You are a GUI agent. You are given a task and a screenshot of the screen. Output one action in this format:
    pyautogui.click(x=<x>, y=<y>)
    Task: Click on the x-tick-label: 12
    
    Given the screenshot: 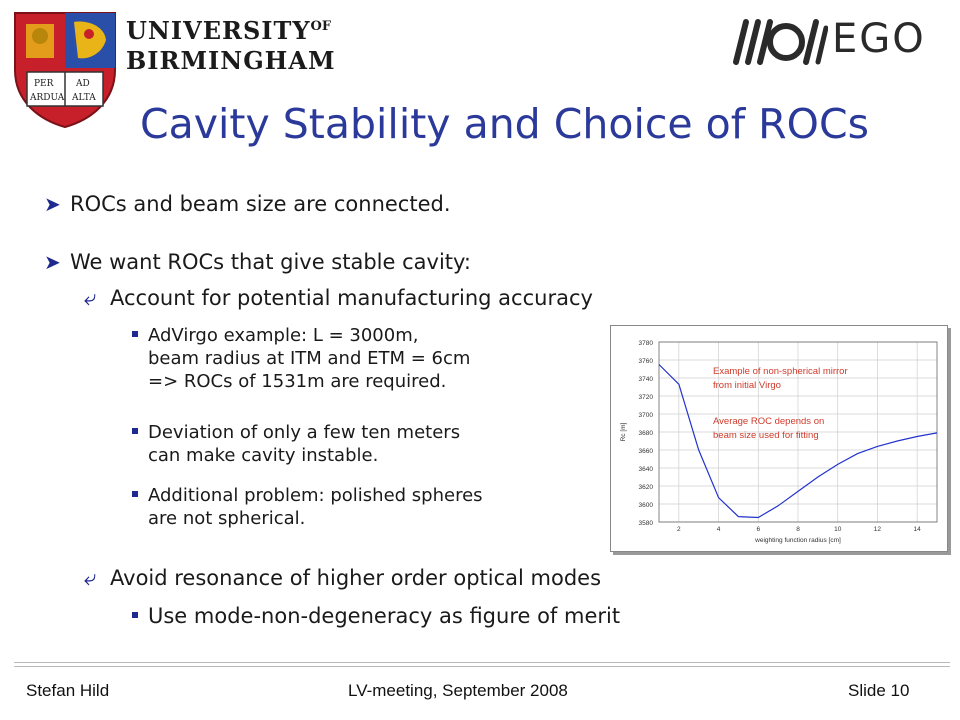 What is the action you would take?
    pyautogui.click(x=878, y=529)
    